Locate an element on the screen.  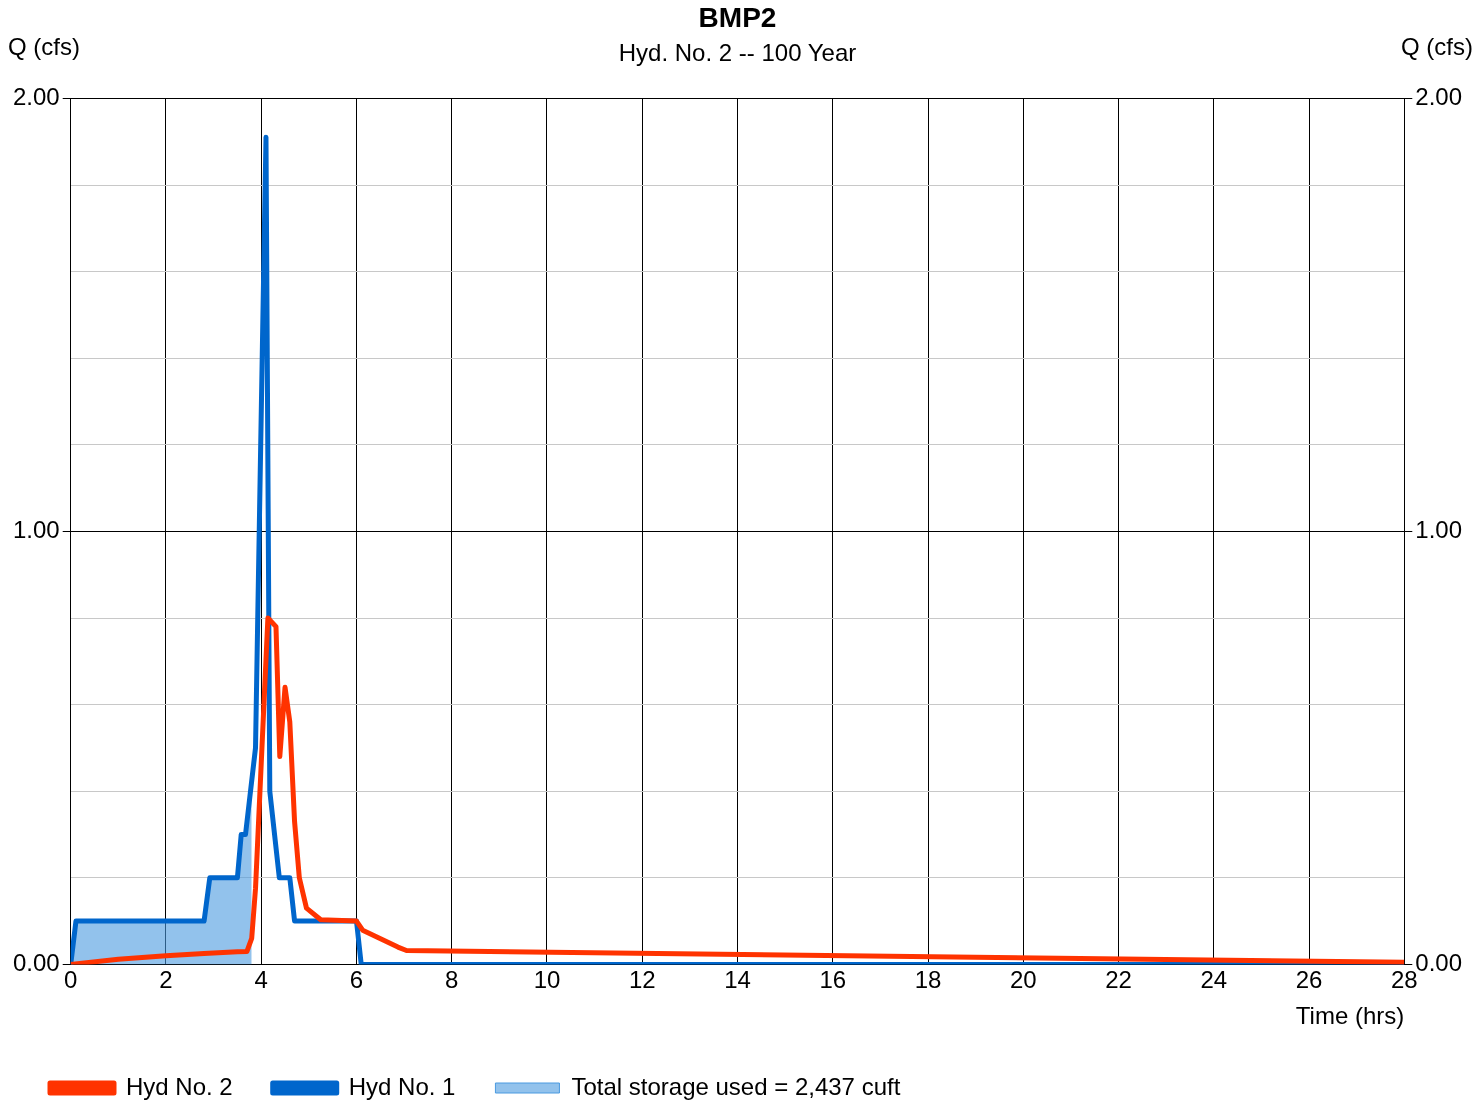
y-tick-label: 1.00 is located at coordinates (36, 530).